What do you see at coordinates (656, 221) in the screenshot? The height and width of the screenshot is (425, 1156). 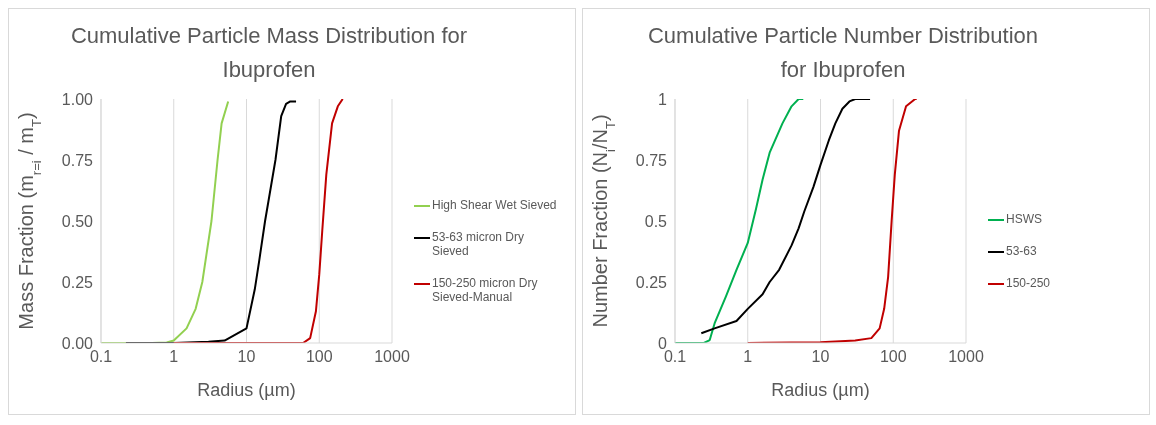 I see `y-tick-label: 0.5` at bounding box center [656, 221].